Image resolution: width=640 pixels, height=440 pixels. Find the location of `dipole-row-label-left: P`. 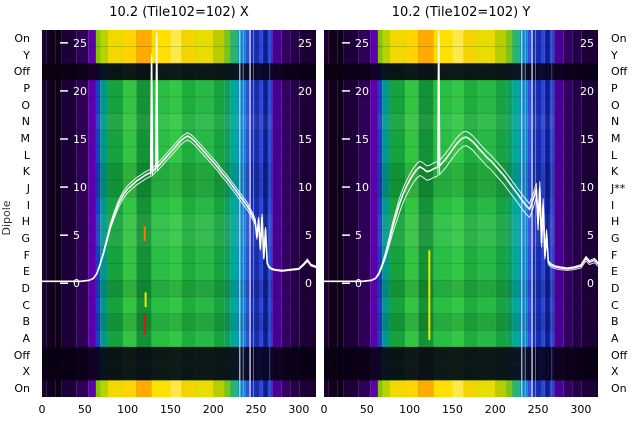

dipole-row-label-left: P is located at coordinates (26, 88).